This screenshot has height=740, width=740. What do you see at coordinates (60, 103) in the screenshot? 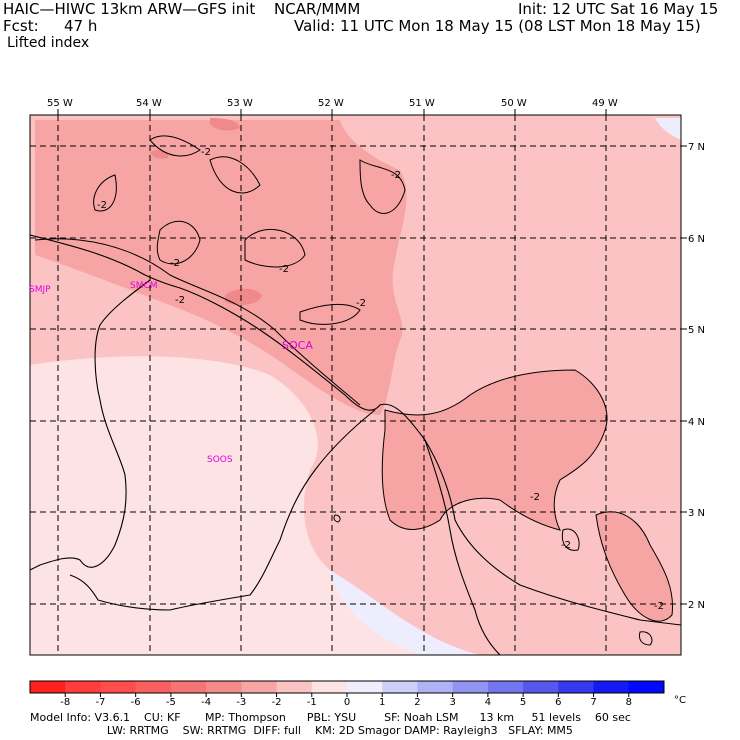
I see `lon-label: 55 W` at bounding box center [60, 103].